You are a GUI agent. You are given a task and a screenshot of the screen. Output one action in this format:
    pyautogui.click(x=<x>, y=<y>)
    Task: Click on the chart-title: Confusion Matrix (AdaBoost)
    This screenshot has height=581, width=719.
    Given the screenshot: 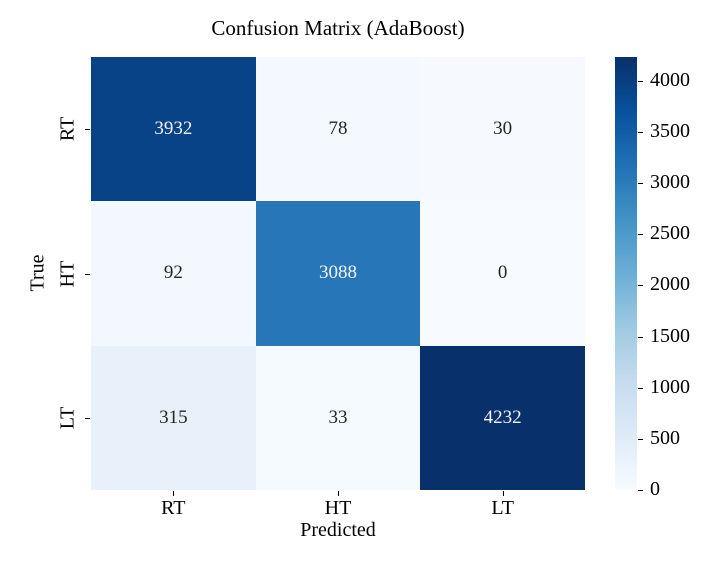 What is the action you would take?
    pyautogui.click(x=338, y=28)
    